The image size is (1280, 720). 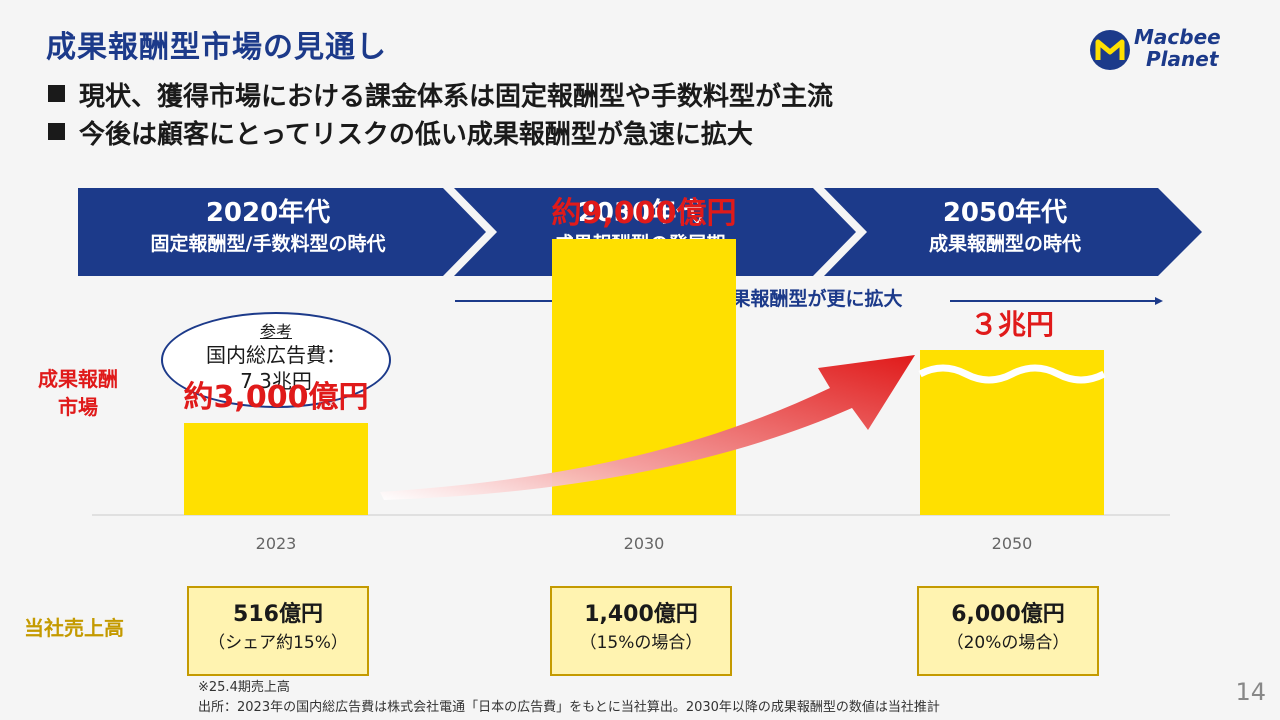 What do you see at coordinates (1012, 374) in the screenshot?
I see `axis-break-wave` at bounding box center [1012, 374].